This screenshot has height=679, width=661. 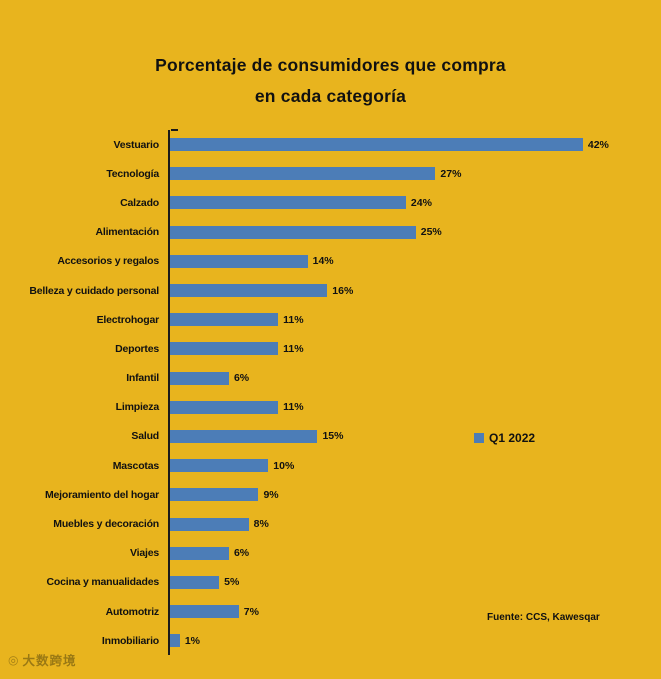 I want to click on bar-row: Calzado 24%, so click(x=330, y=203).